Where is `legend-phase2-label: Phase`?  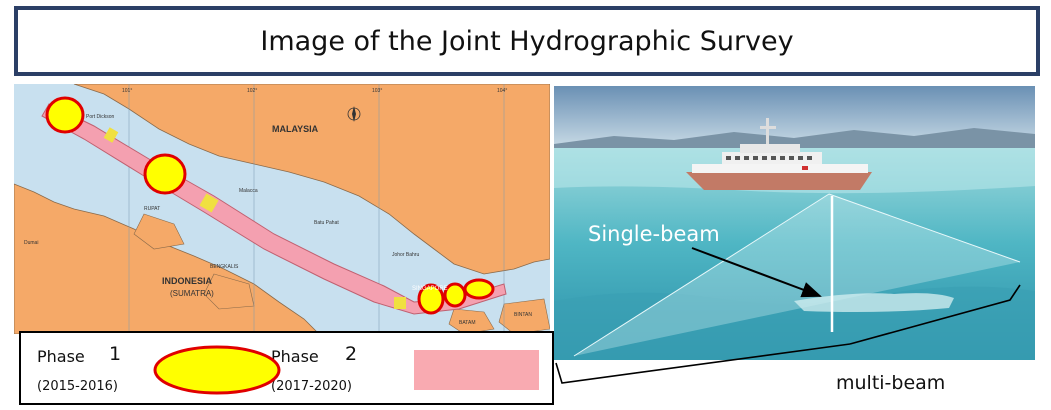 legend-phase2-label: Phase is located at coordinates (295, 356).